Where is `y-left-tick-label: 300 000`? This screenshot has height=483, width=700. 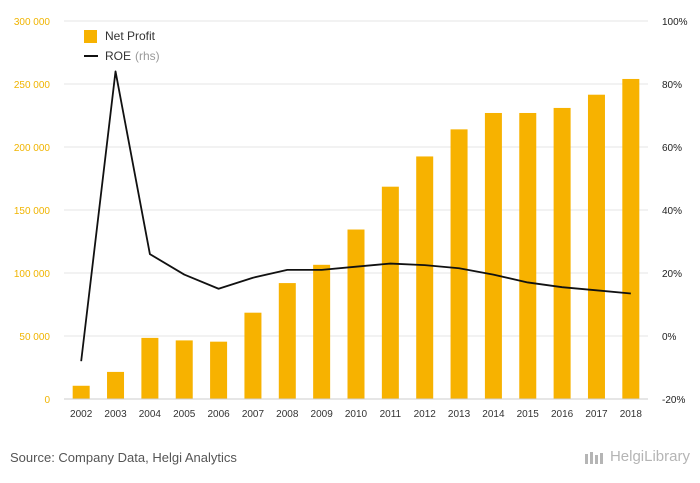
y-left-tick-label: 300 000 is located at coordinates (32, 22).